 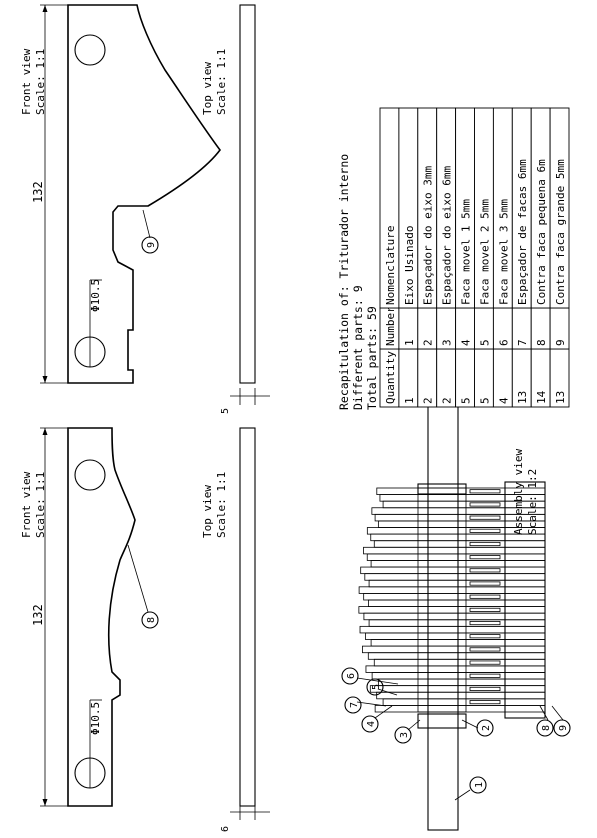 I want to click on assembly-balloon-label: 4, so click(x=371, y=724).